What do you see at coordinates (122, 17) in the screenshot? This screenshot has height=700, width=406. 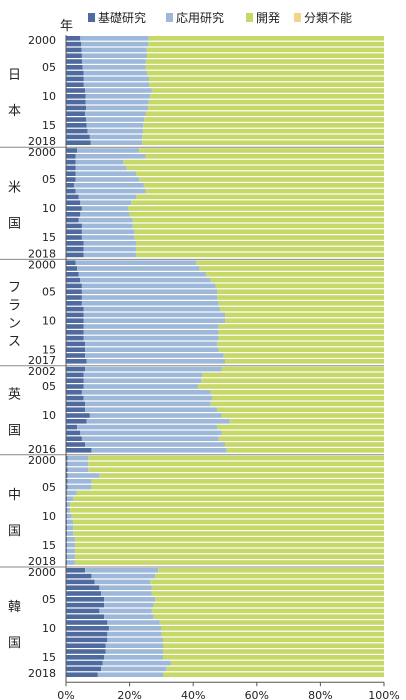 I see `legend-label: 基礎研究` at bounding box center [122, 17].